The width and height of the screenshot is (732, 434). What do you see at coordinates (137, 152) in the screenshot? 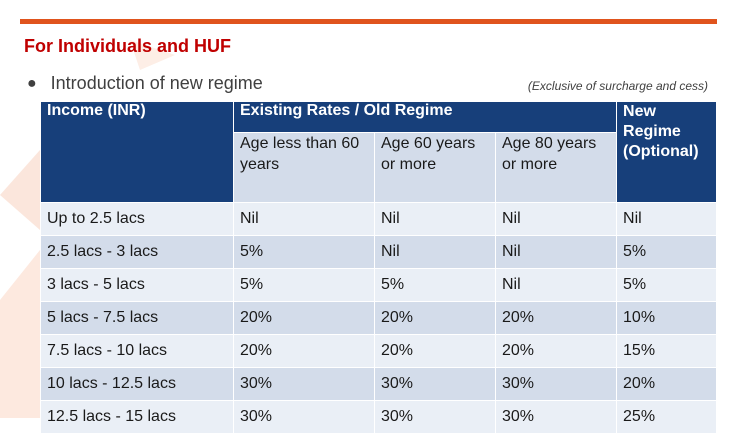
I see `header-income: Income (INR)` at bounding box center [137, 152].